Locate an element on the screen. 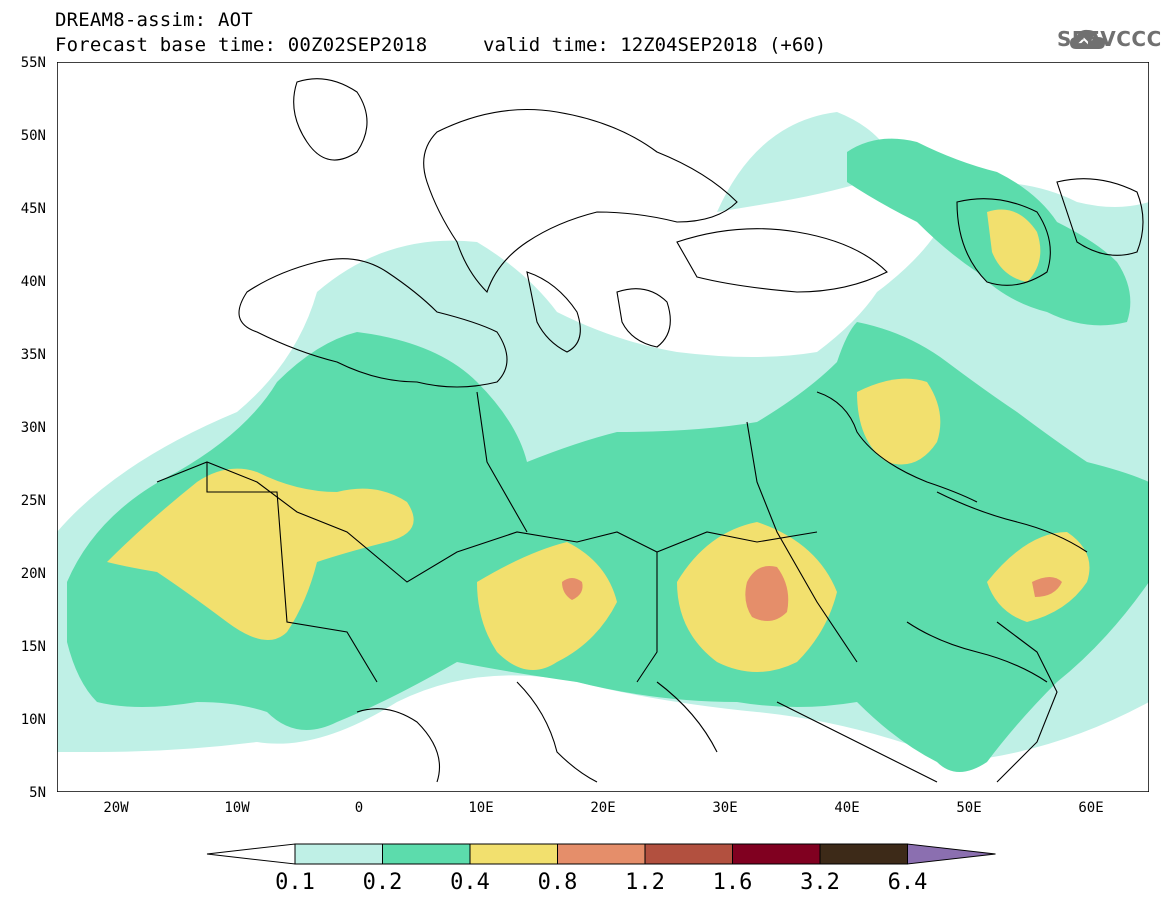 The width and height of the screenshot is (1165, 905). lon-label: 0 is located at coordinates (359, 808).